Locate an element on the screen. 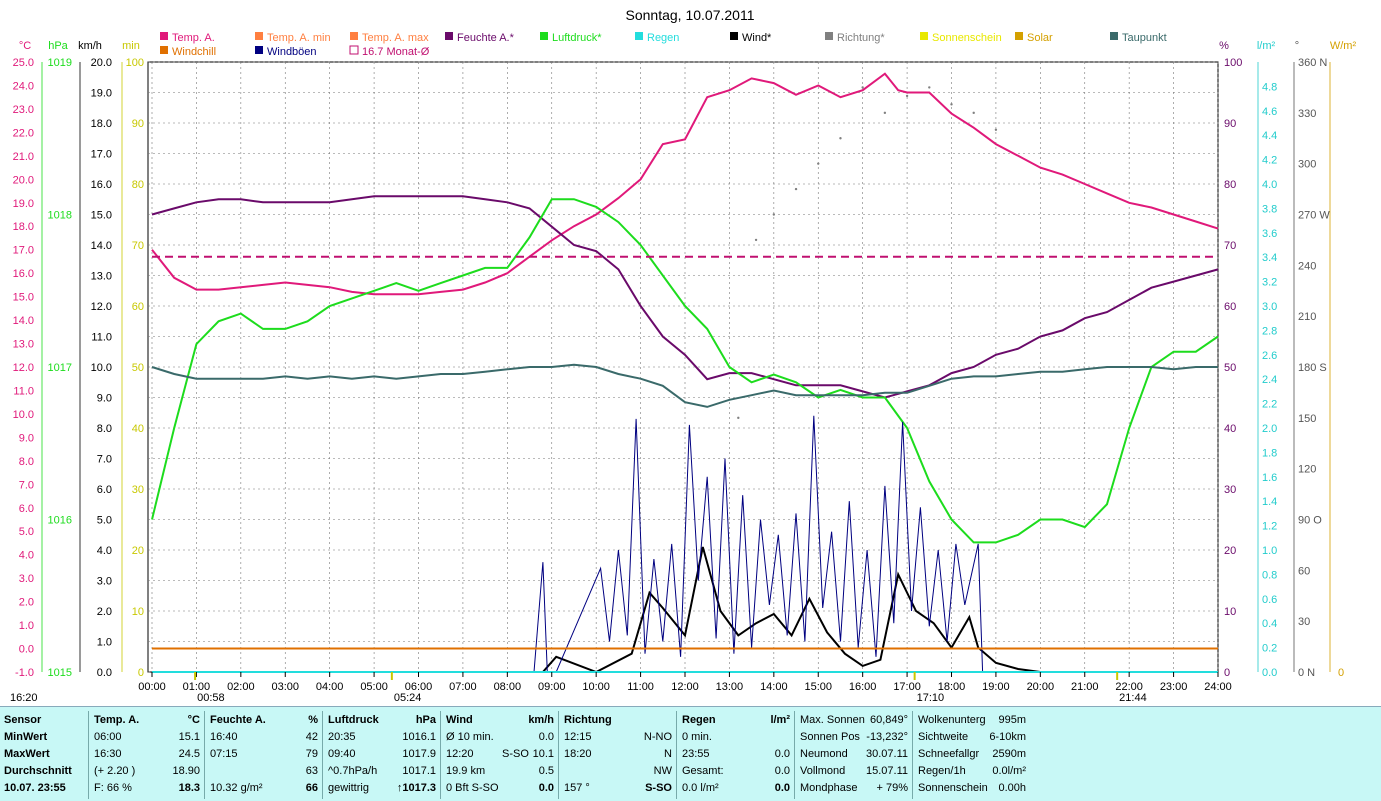  sonne-val-2: -13,232° is located at coordinates (887, 737).